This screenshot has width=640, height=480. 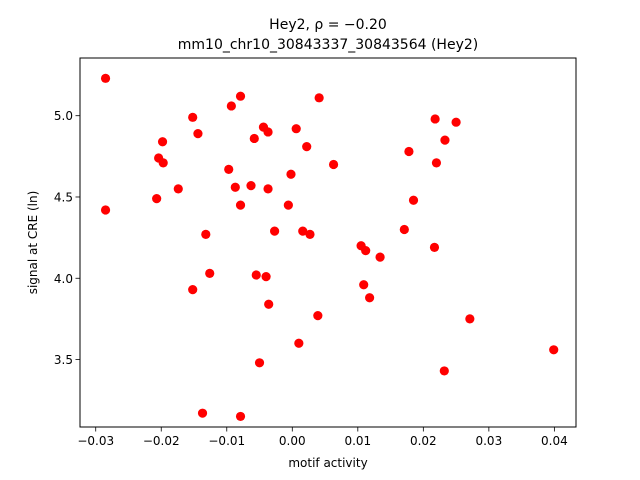 What do you see at coordinates (95, 441) in the screenshot?
I see `x-tick-label: −0.03` at bounding box center [95, 441].